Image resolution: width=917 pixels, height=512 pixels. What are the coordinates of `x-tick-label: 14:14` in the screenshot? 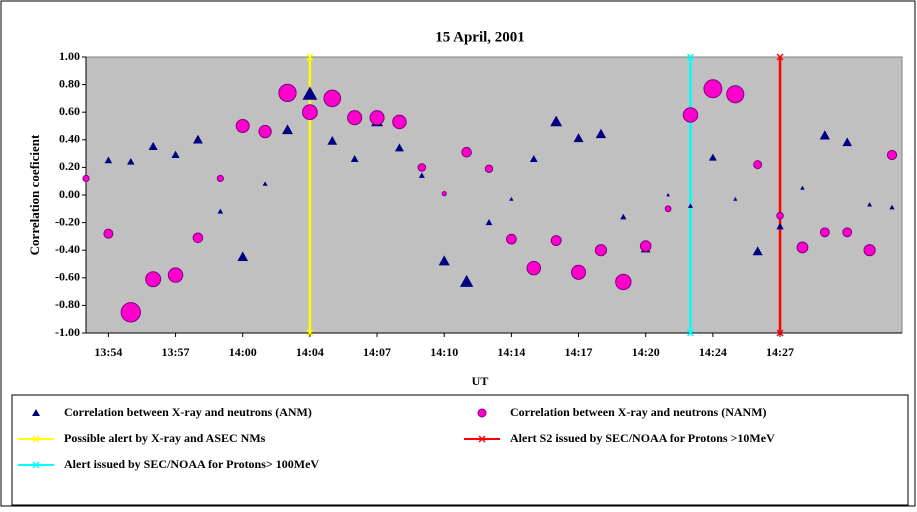 It's located at (511, 352).